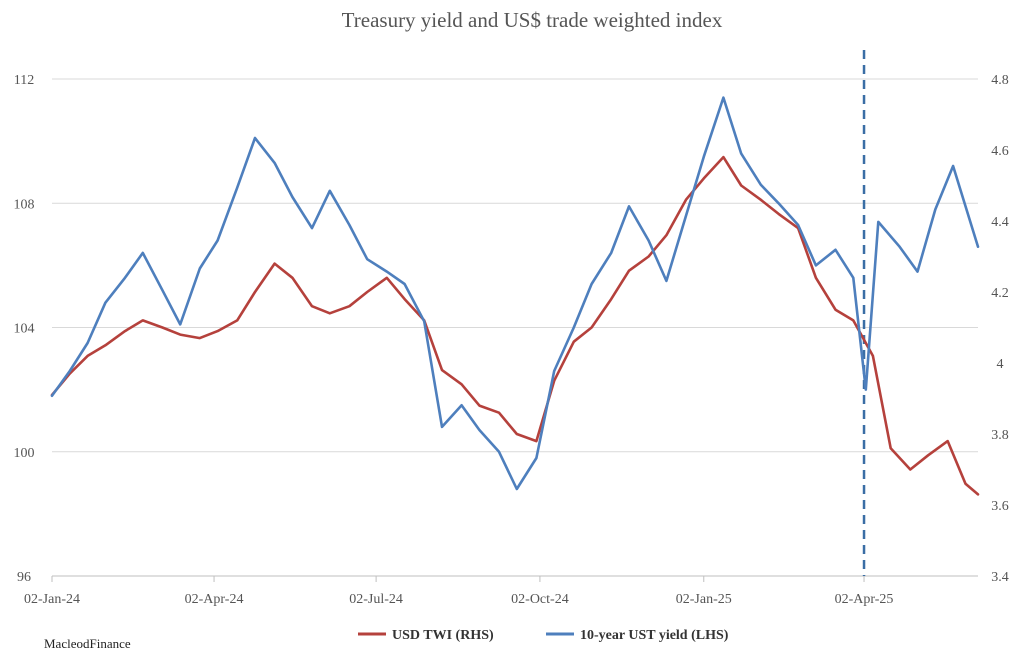 This screenshot has width=1024, height=658. Describe the element at coordinates (24, 329) in the screenshot. I see `y-left-tick-label: 104` at that location.